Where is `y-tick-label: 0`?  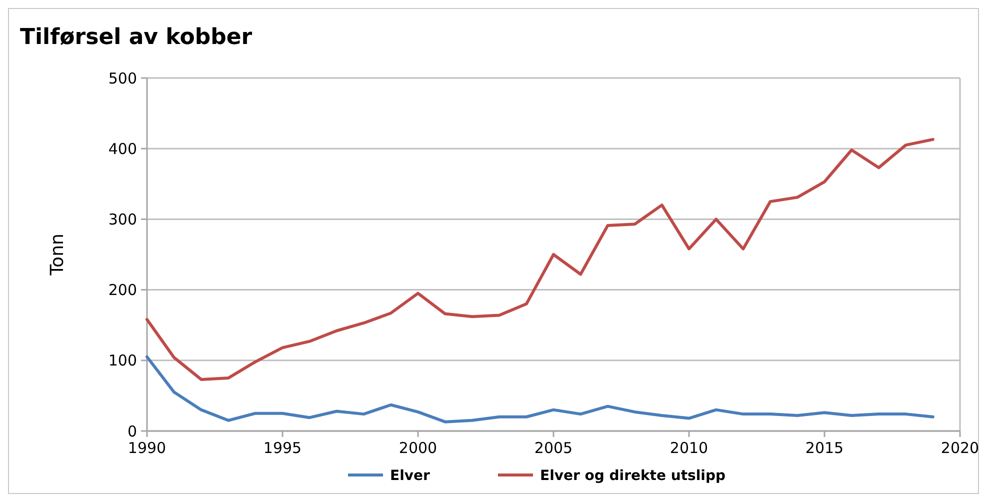
y-tick-label: 0 is located at coordinates (132, 431).